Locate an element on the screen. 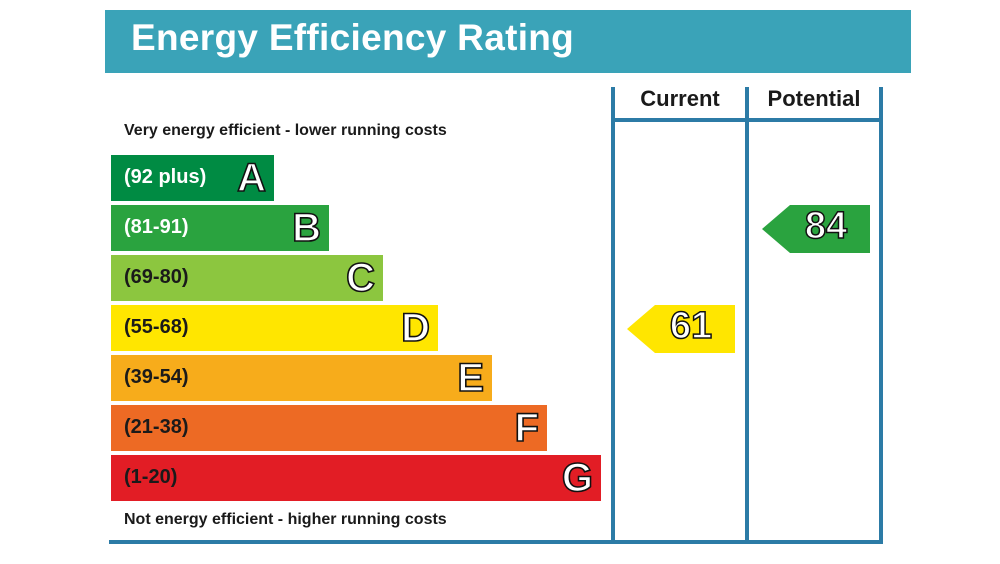 This screenshot has width=1000, height=564. current-rating-arrow: 61 is located at coordinates (681, 328).